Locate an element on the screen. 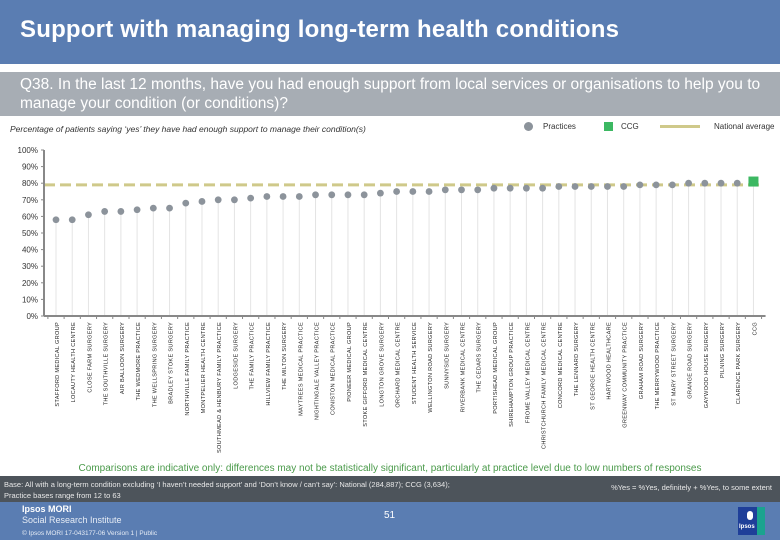 The width and height of the screenshot is (780, 540). x-tick-label: HARTWOOD HEALTHCARE is located at coordinates (609, 361).